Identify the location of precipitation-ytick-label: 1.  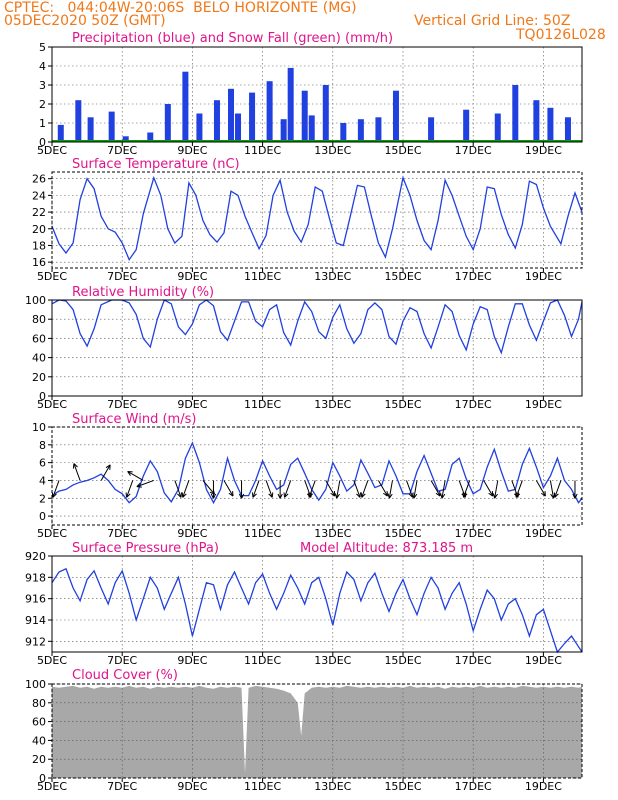
(42, 123).